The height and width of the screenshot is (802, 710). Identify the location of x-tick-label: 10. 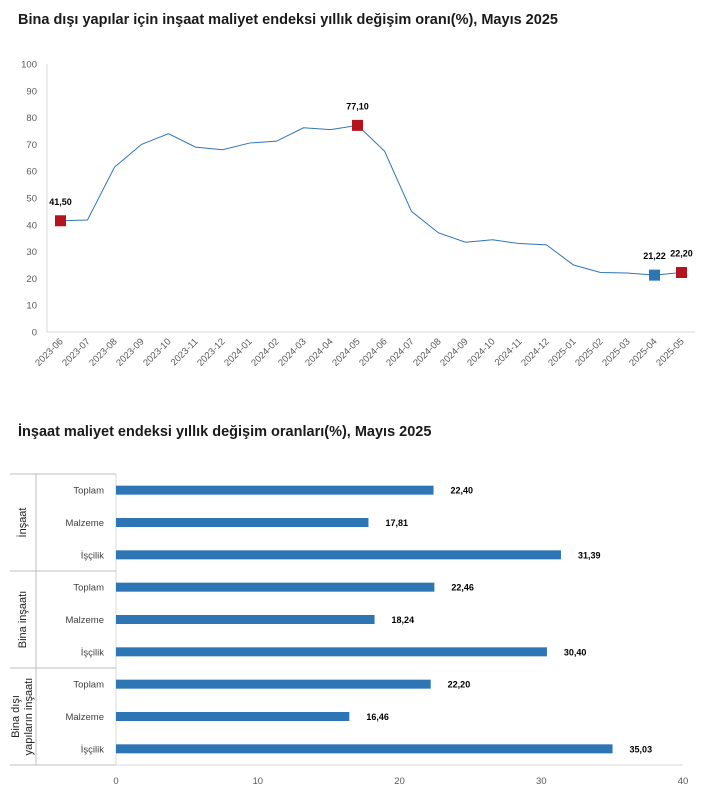
(257, 781).